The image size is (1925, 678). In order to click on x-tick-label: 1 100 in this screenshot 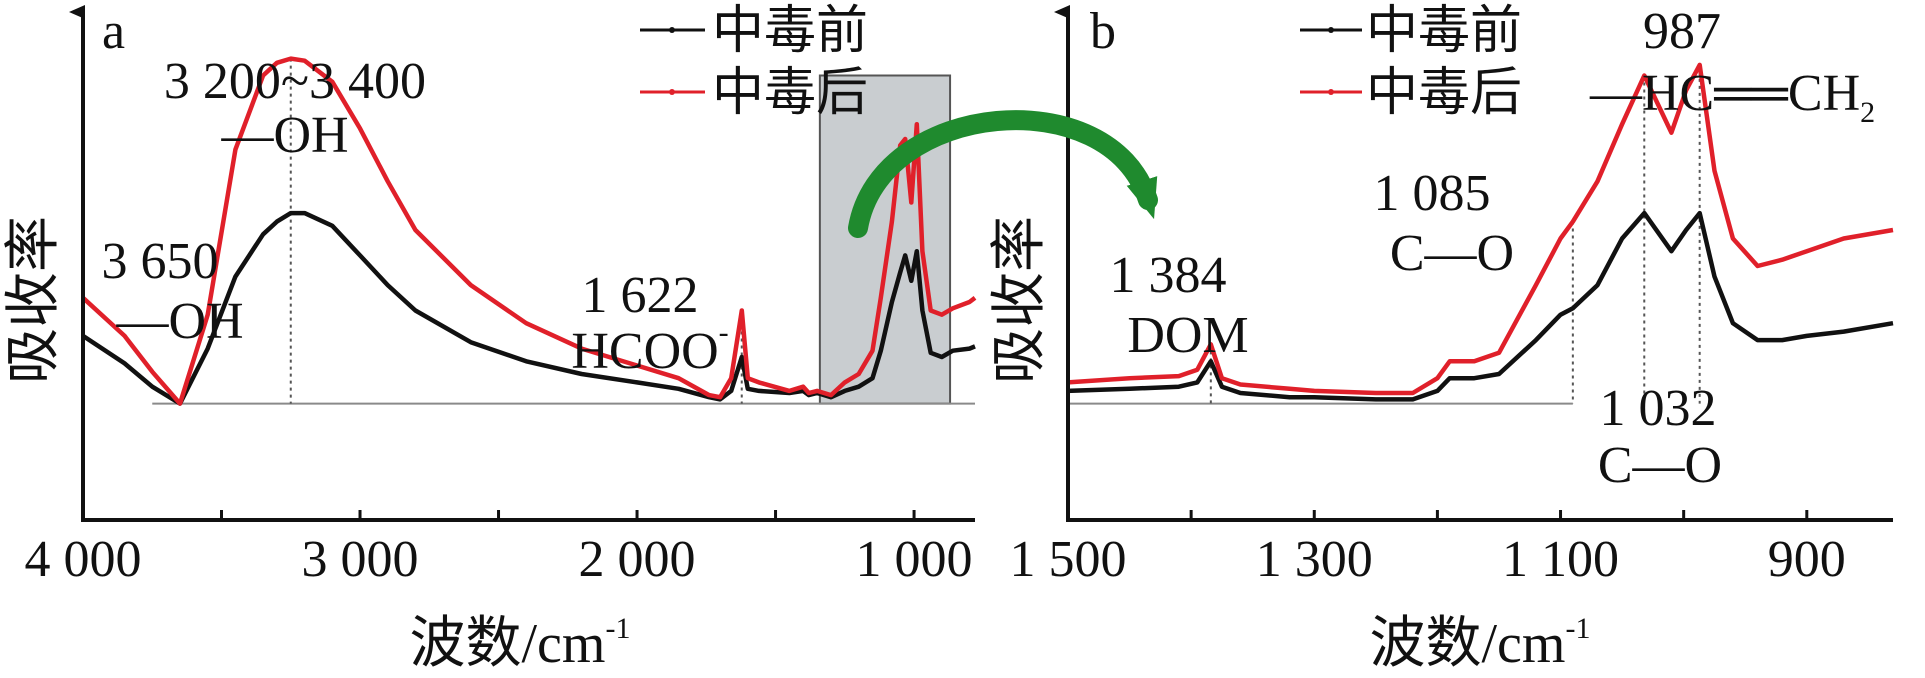, I will do `click(1560, 559)`.